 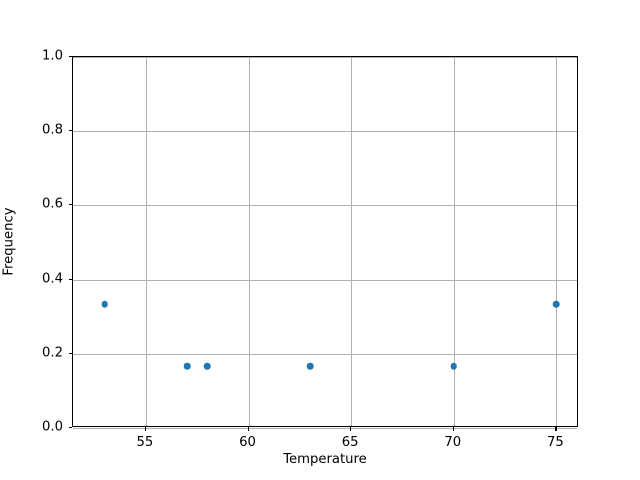 I want to click on x-axis-label: Temperature, so click(x=325, y=459).